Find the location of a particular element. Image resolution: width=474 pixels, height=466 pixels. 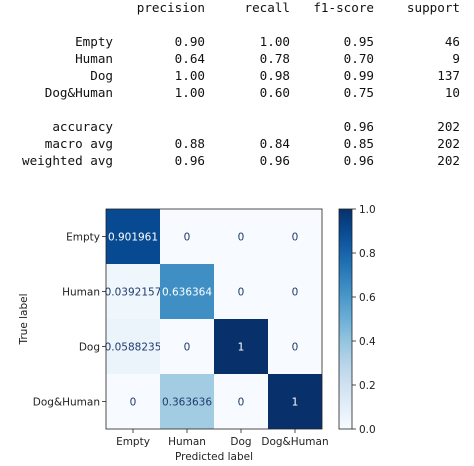

colorbar-tick-label: 0.2 is located at coordinates (367, 386).